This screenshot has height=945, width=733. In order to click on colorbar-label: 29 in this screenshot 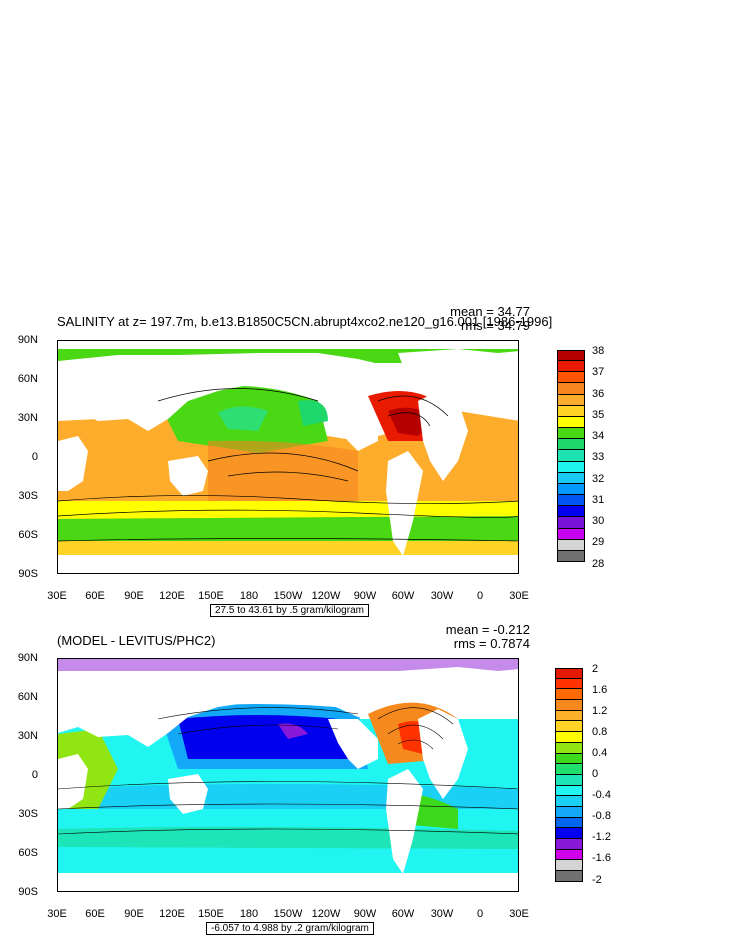, I will do `click(598, 542)`.